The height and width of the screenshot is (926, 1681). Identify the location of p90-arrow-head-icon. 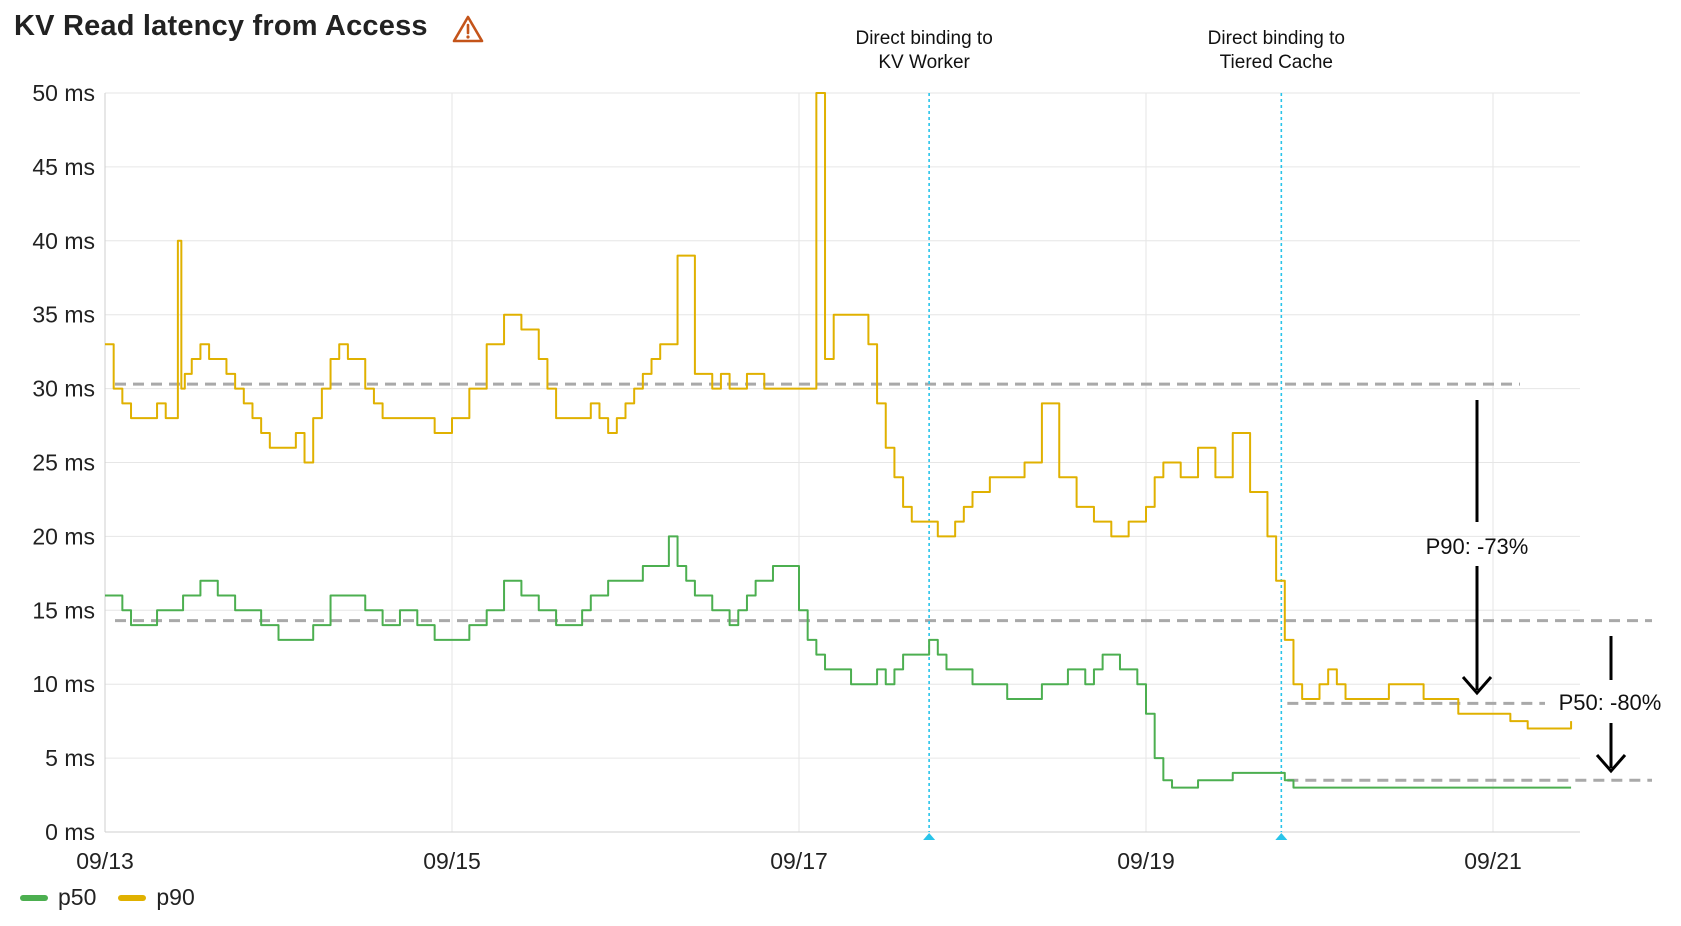
(1477, 686).